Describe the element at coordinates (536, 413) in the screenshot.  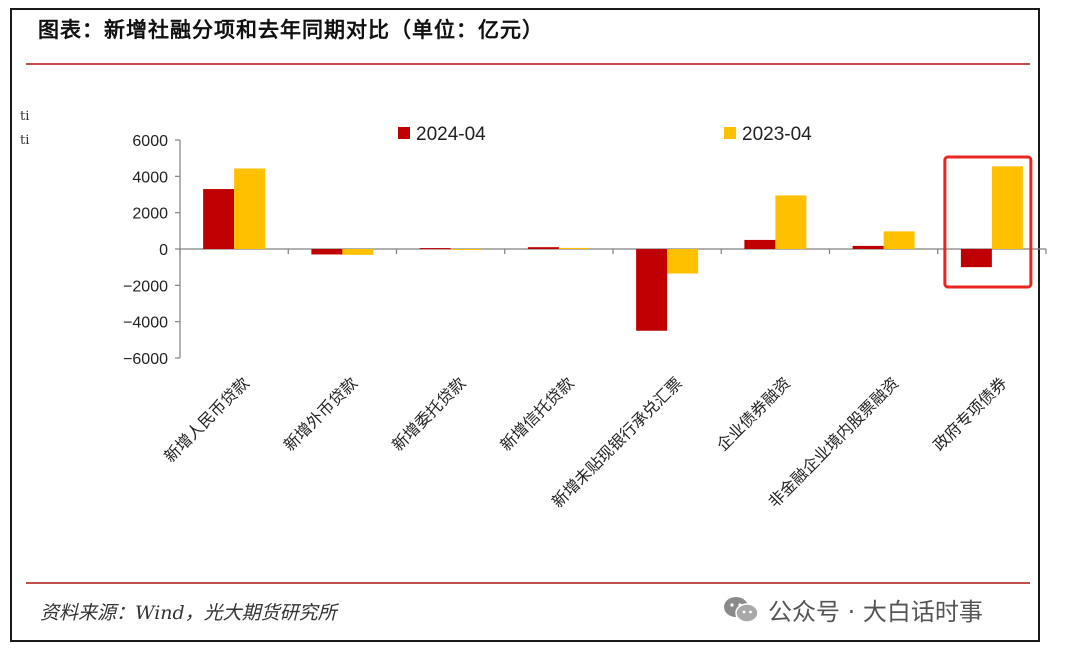
I see `x-category-label: 新增信托贷款` at that location.